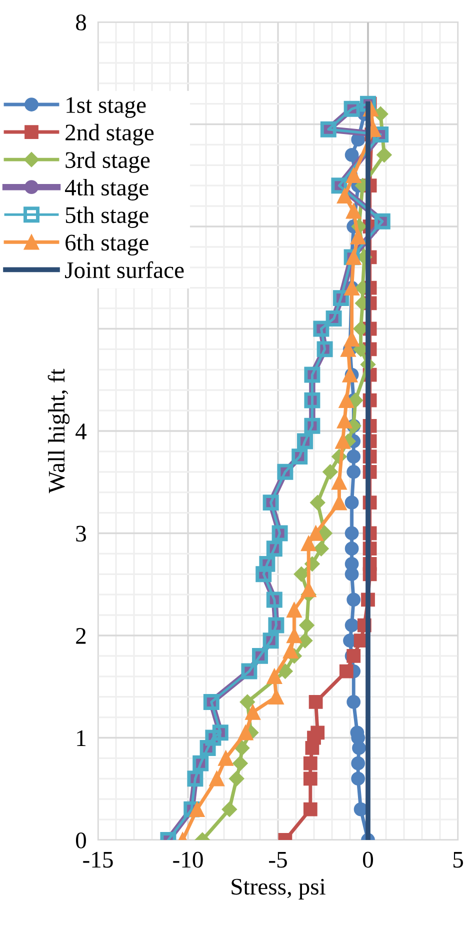 This screenshot has width=467, height=946. What do you see at coordinates (368, 860) in the screenshot?
I see `x-tick-label: 0` at bounding box center [368, 860].